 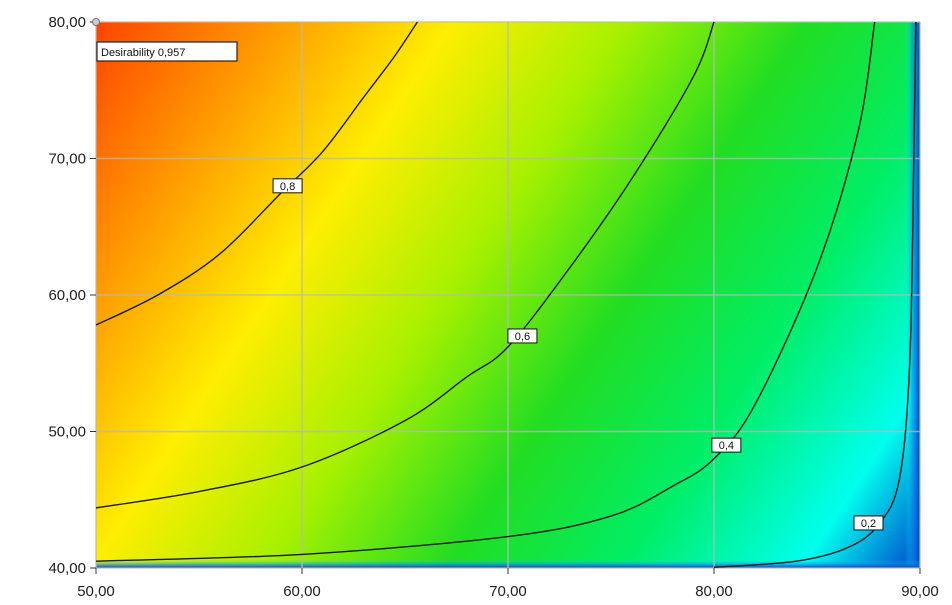 I want to click on contour-label-text: 0,2, so click(x=868, y=524).